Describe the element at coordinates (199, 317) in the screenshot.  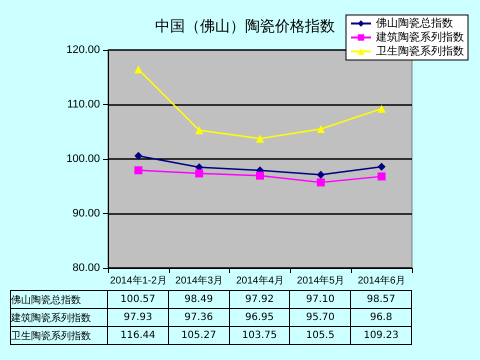
I see `data-label: 97.36` at that location.